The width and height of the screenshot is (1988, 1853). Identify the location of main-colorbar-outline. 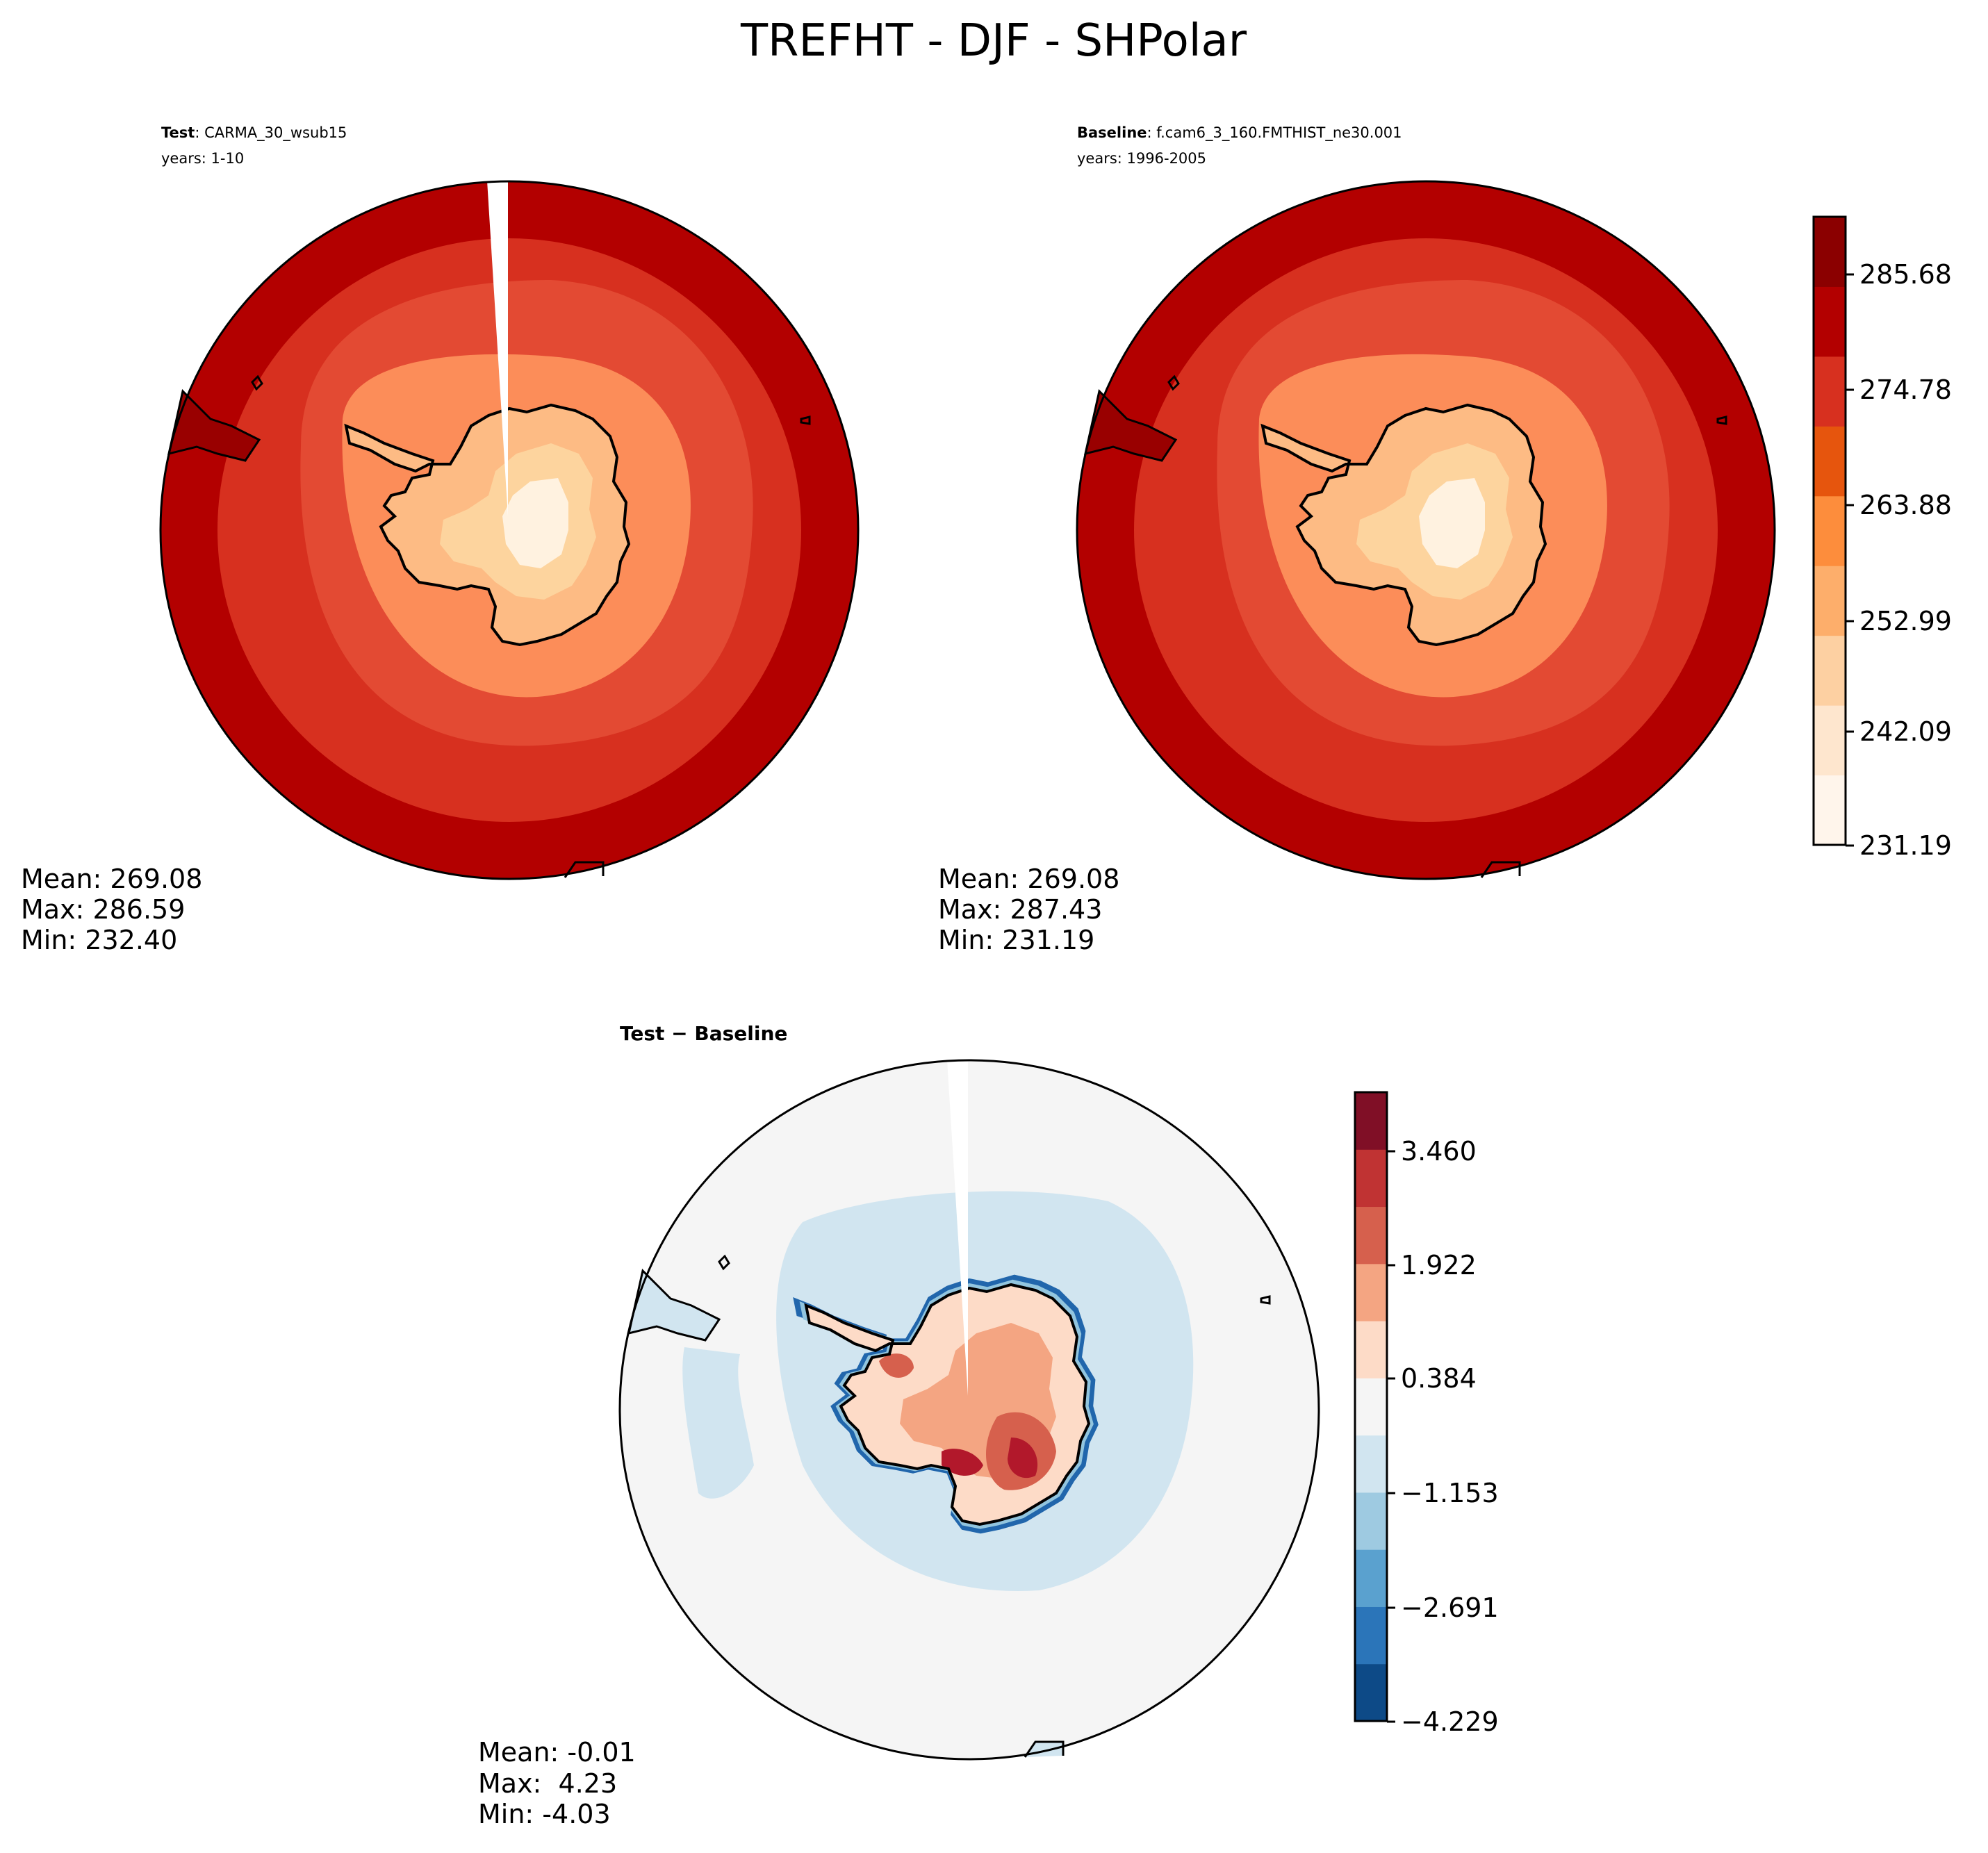
(1829, 530).